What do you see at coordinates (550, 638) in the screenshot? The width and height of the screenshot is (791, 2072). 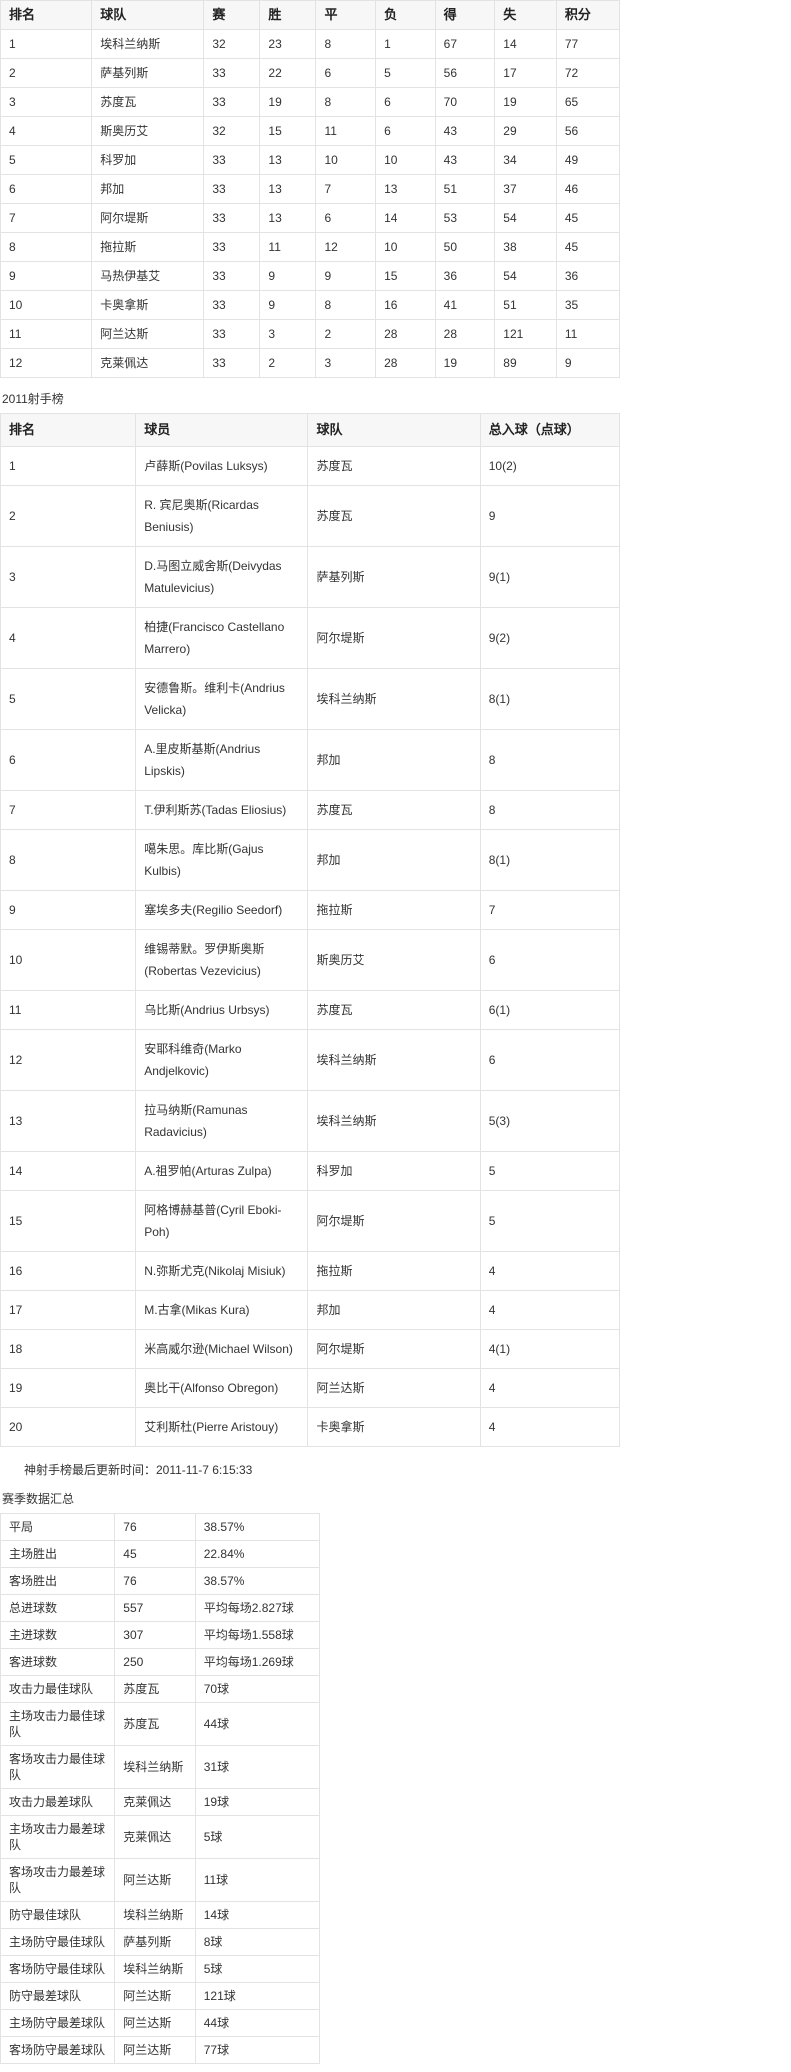 I see `scorers-cell-3: 9(2)` at bounding box center [550, 638].